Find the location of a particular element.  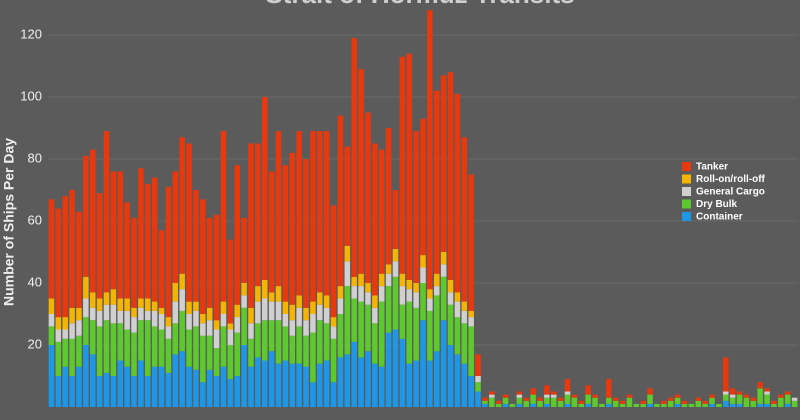

y-tick-label: 60 is located at coordinates (35, 219).